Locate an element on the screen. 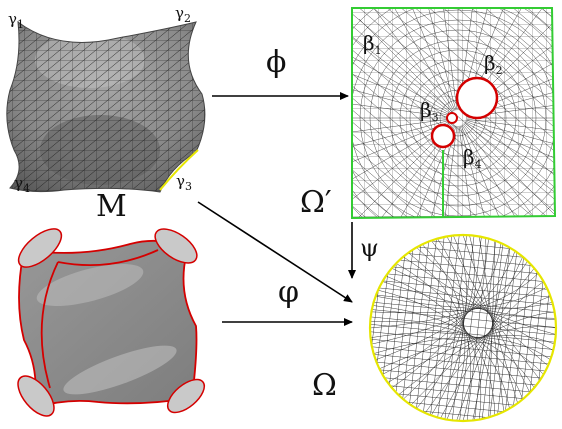 The width and height of the screenshot is (562, 429). surface-cut is located at coordinates (111, 322).